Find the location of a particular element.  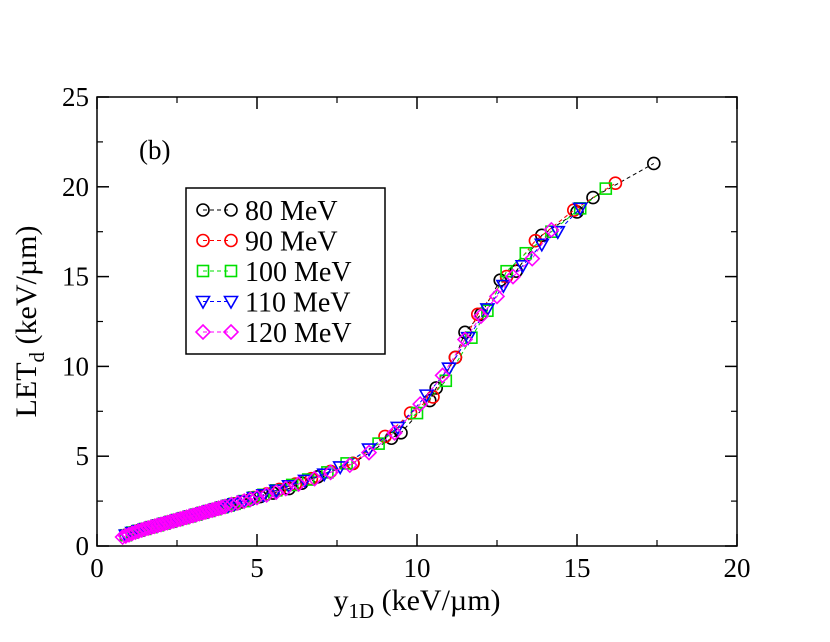

legend-item: 90 MeV is located at coordinates (267, 242).